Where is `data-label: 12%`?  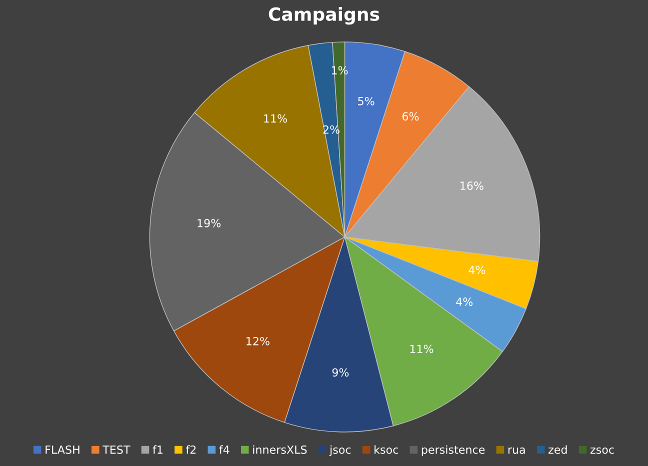
data-label: 12% is located at coordinates (258, 341).